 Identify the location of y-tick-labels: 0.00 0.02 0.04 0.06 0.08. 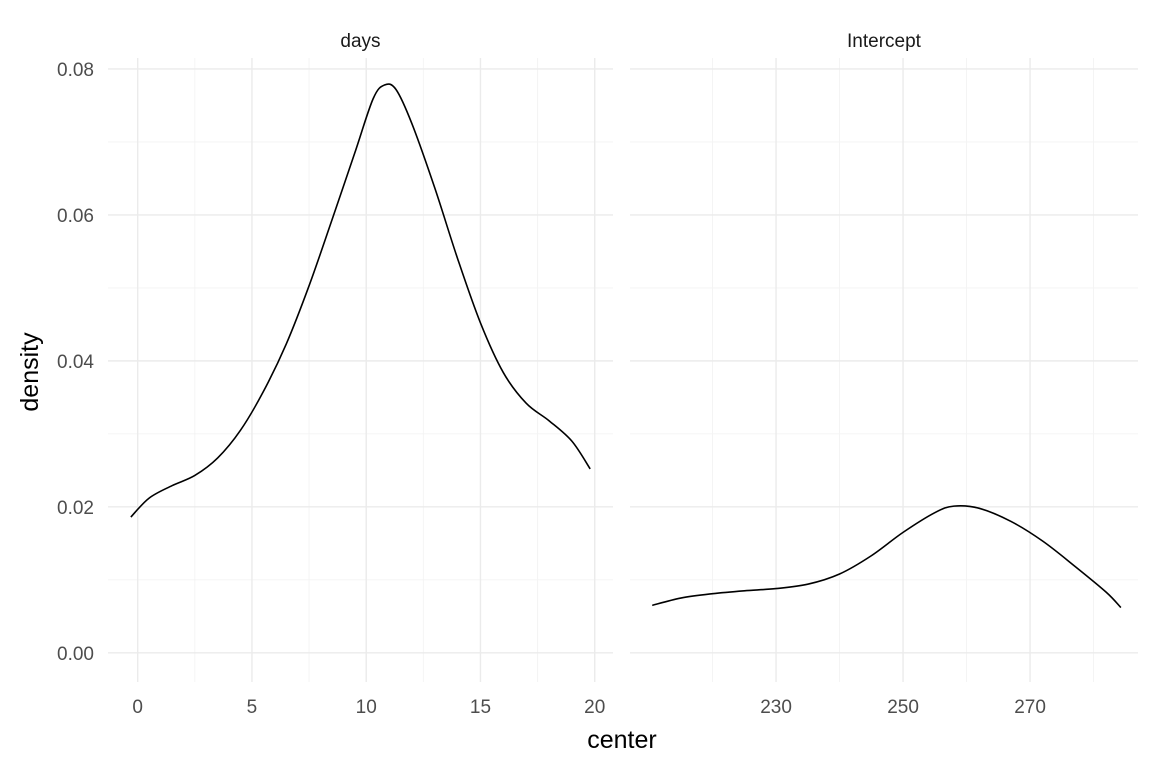
(75, 362).